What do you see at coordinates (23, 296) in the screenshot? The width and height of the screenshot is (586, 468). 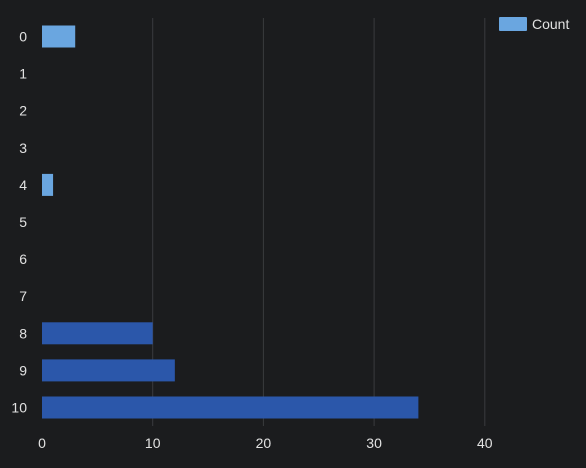 I see `y-tick-label: 7` at bounding box center [23, 296].